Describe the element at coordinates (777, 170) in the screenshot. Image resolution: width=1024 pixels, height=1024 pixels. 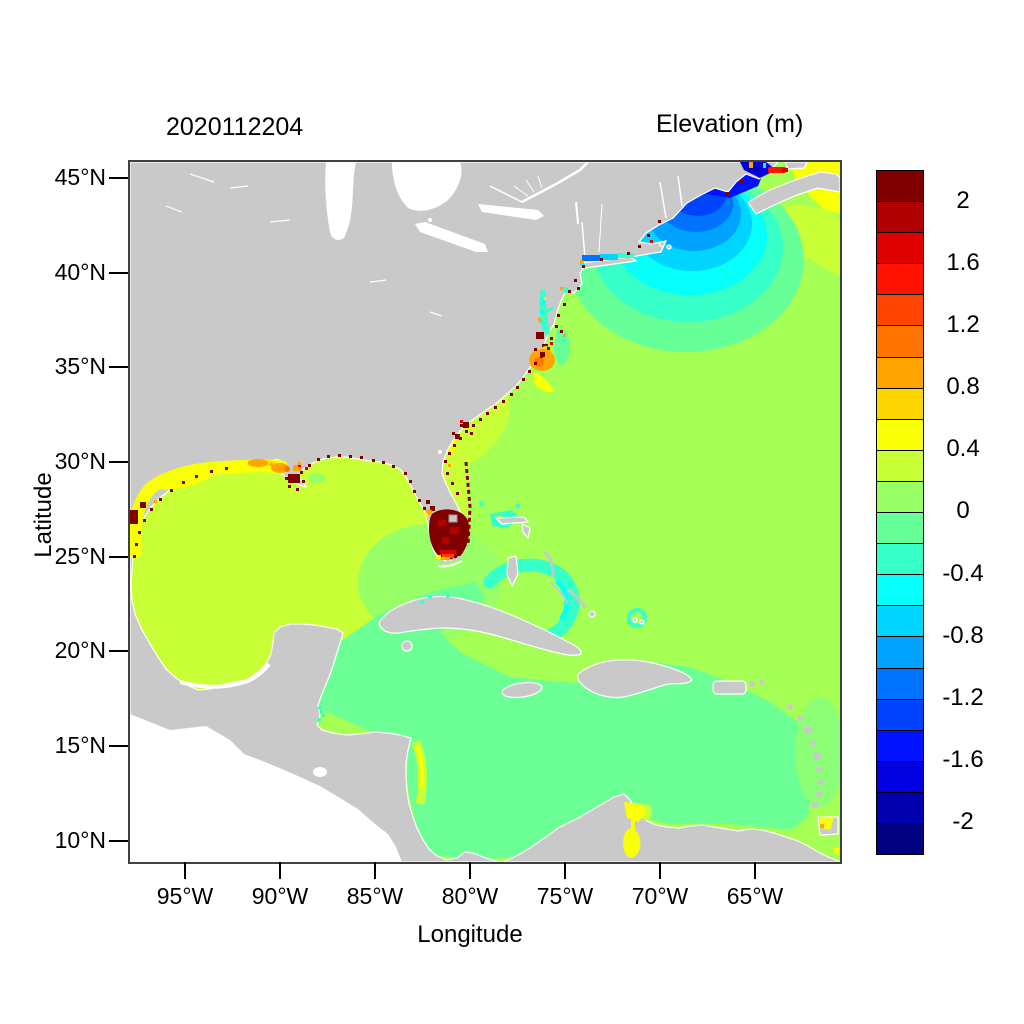
I see `minas-basin-red-streak` at that location.